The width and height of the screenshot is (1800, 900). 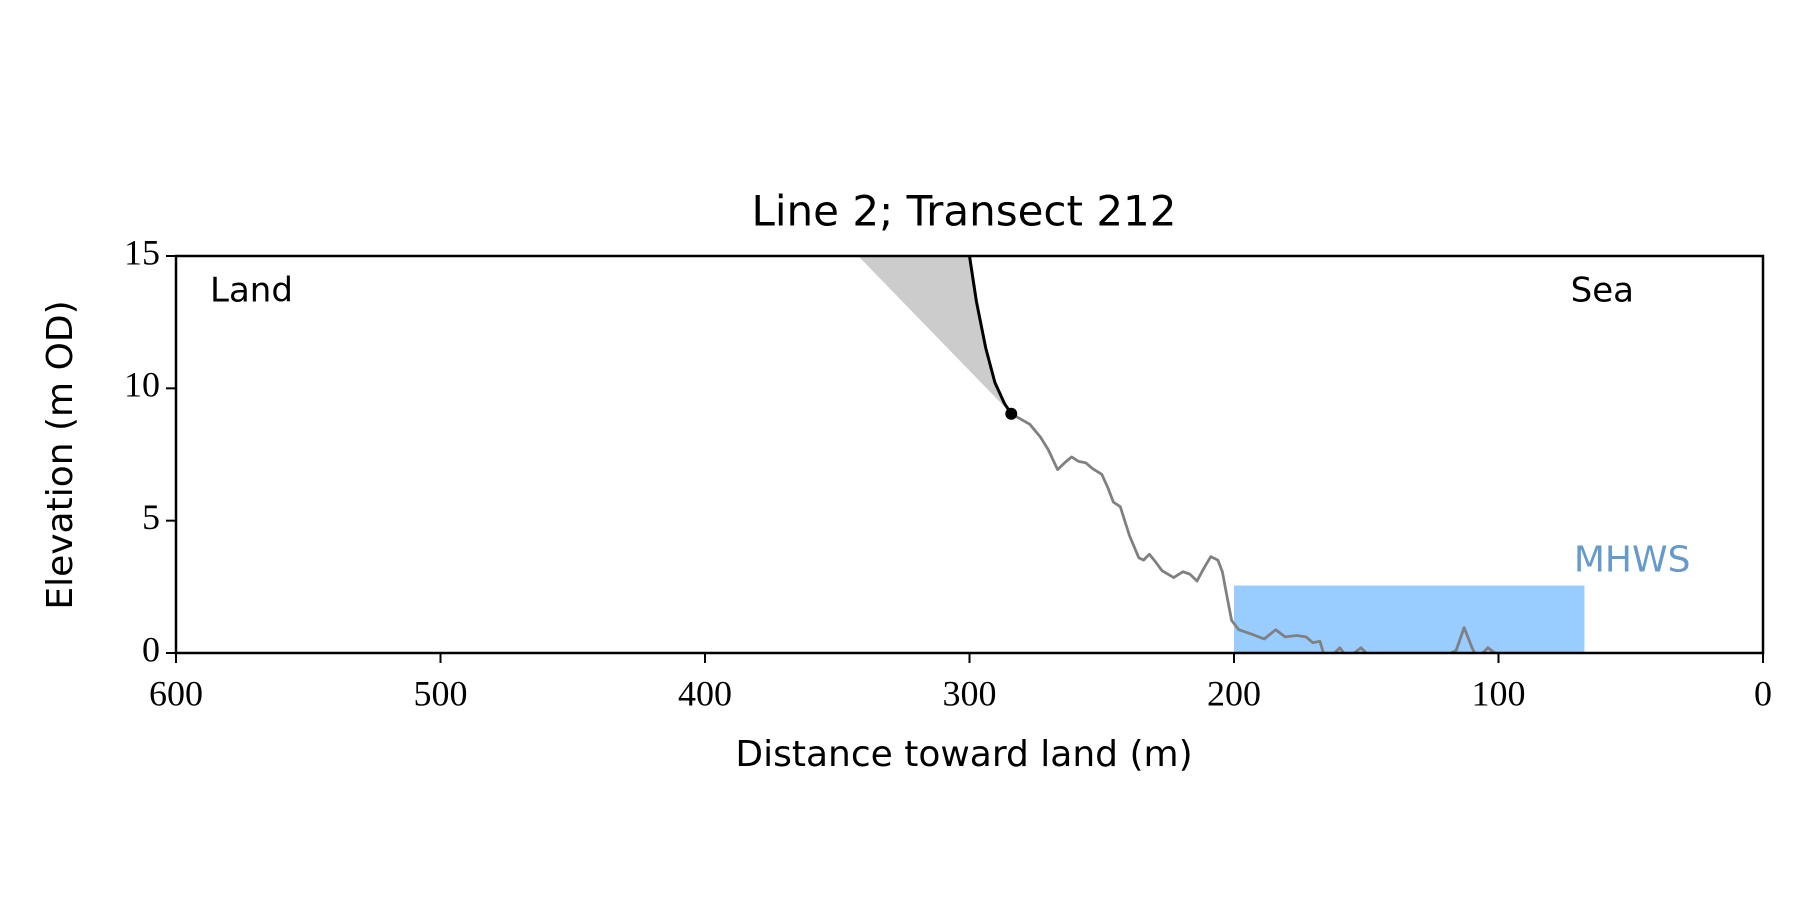 What do you see at coordinates (251, 291) in the screenshot?
I see `annotation: Land` at bounding box center [251, 291].